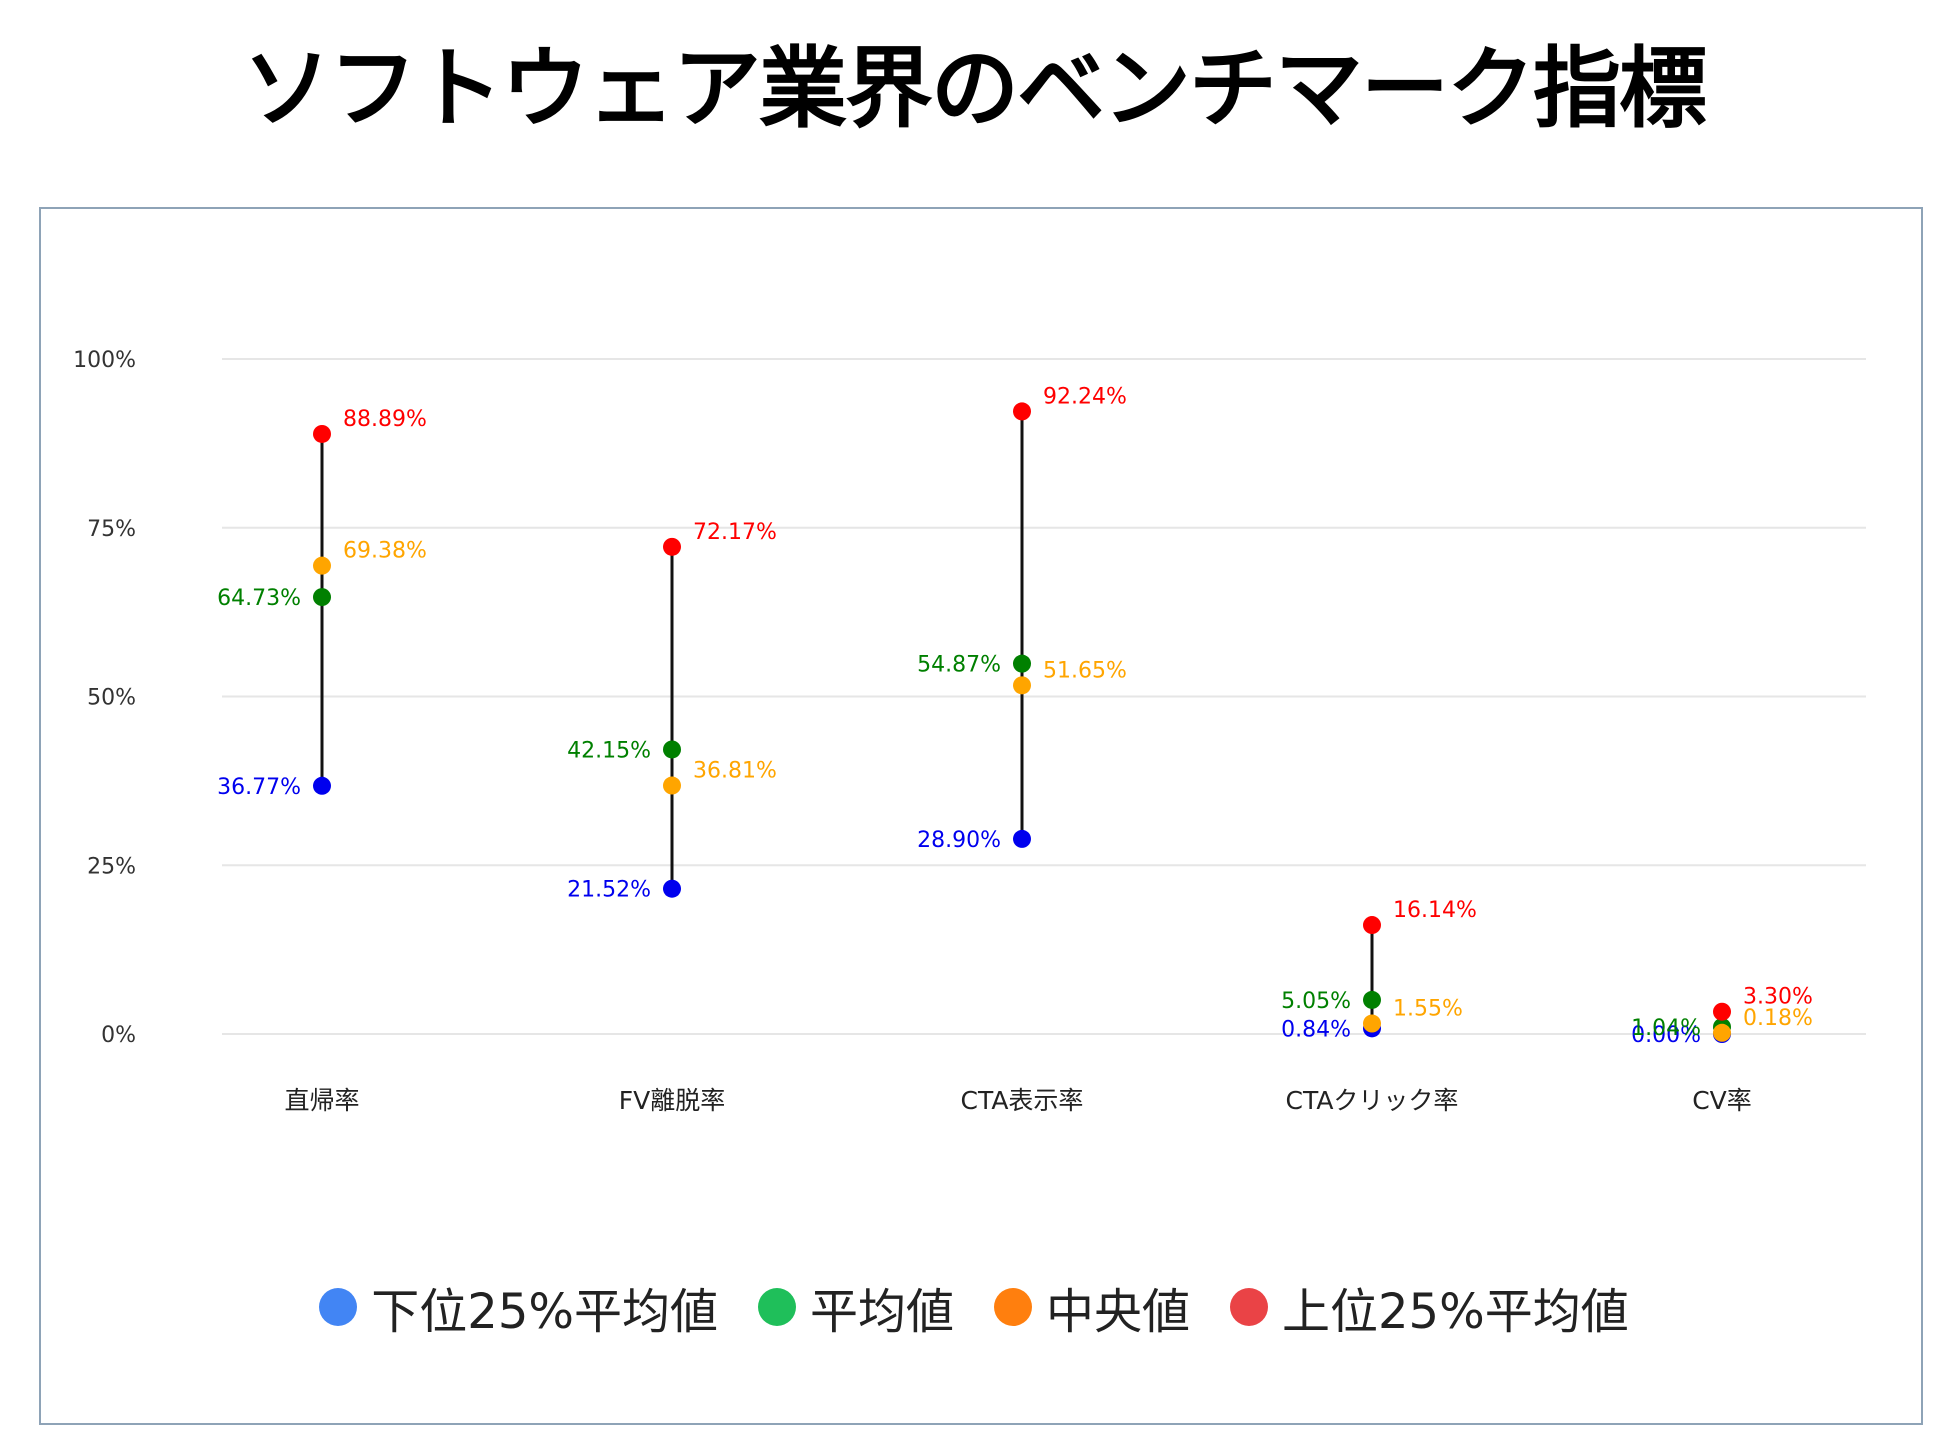 The image size is (1948, 1456). Describe the element at coordinates (959, 840) in the screenshot. I see `data-label: 28.90%` at that location.